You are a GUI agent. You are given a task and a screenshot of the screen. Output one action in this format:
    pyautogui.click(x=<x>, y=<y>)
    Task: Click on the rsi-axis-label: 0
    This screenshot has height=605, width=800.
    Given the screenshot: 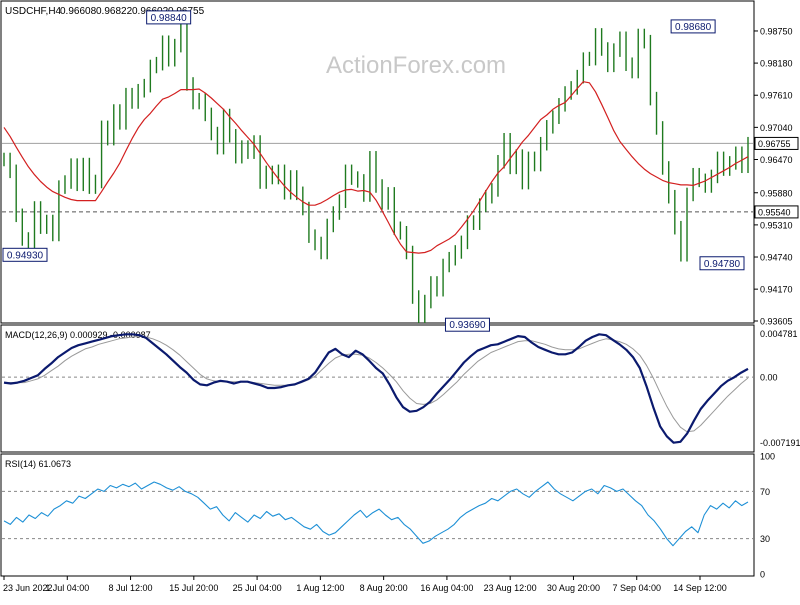 What is the action you would take?
    pyautogui.click(x=762, y=575)
    